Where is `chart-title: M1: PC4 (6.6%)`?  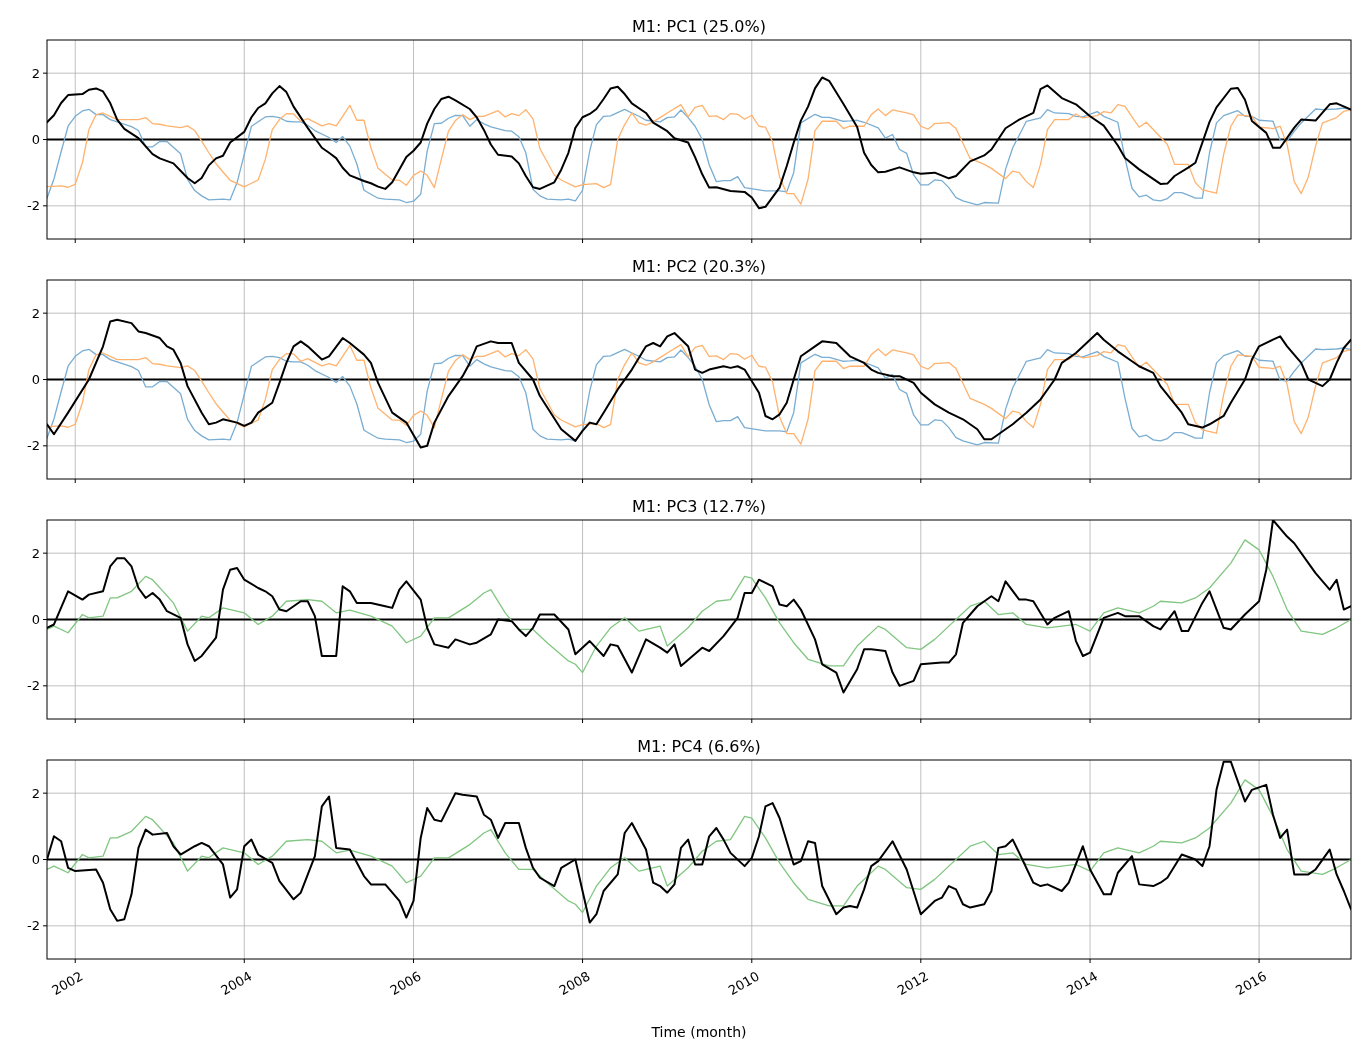
chart-title: M1: PC4 (6.6%) is located at coordinates (699, 746).